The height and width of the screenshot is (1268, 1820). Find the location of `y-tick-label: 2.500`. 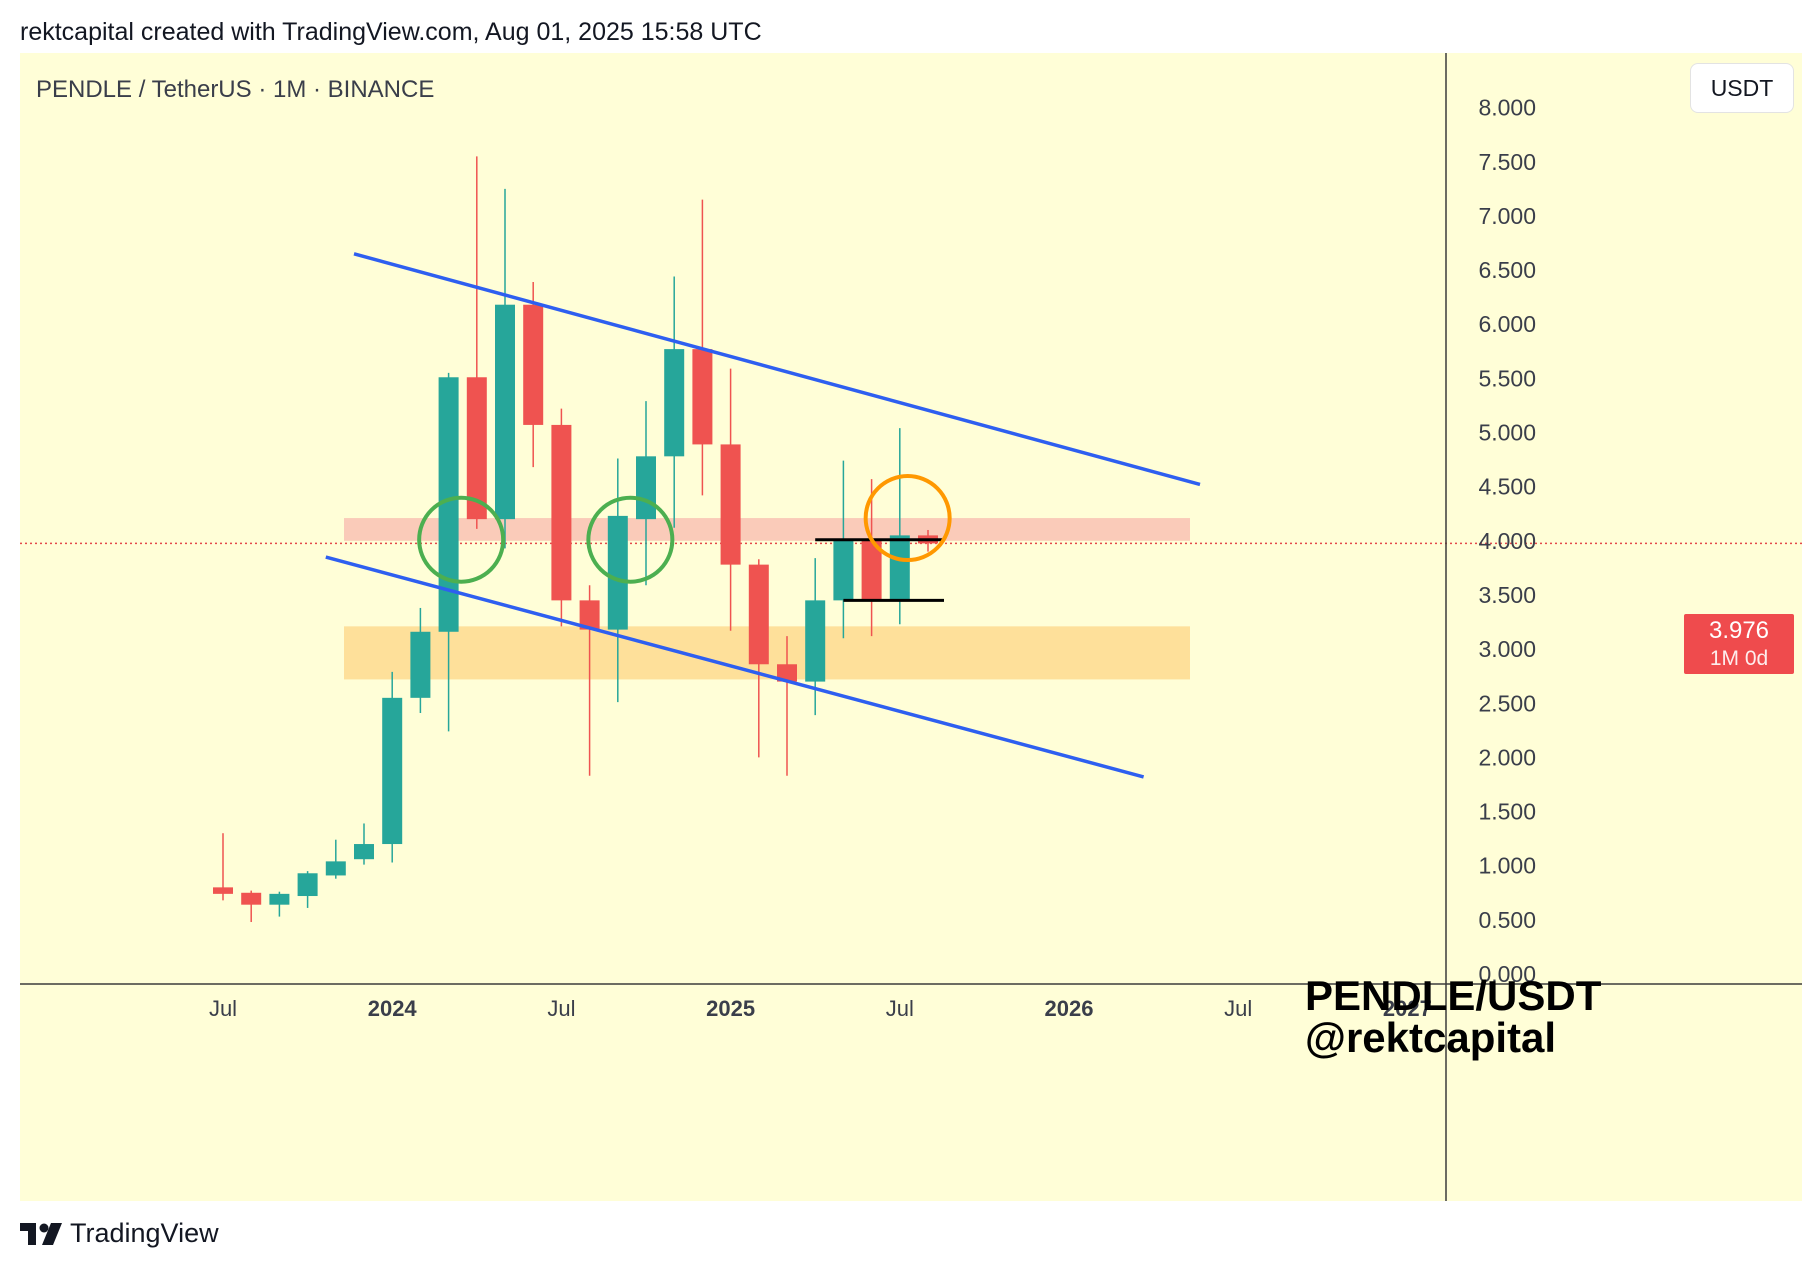

y-tick-label: 2.500 is located at coordinates (1507, 703).